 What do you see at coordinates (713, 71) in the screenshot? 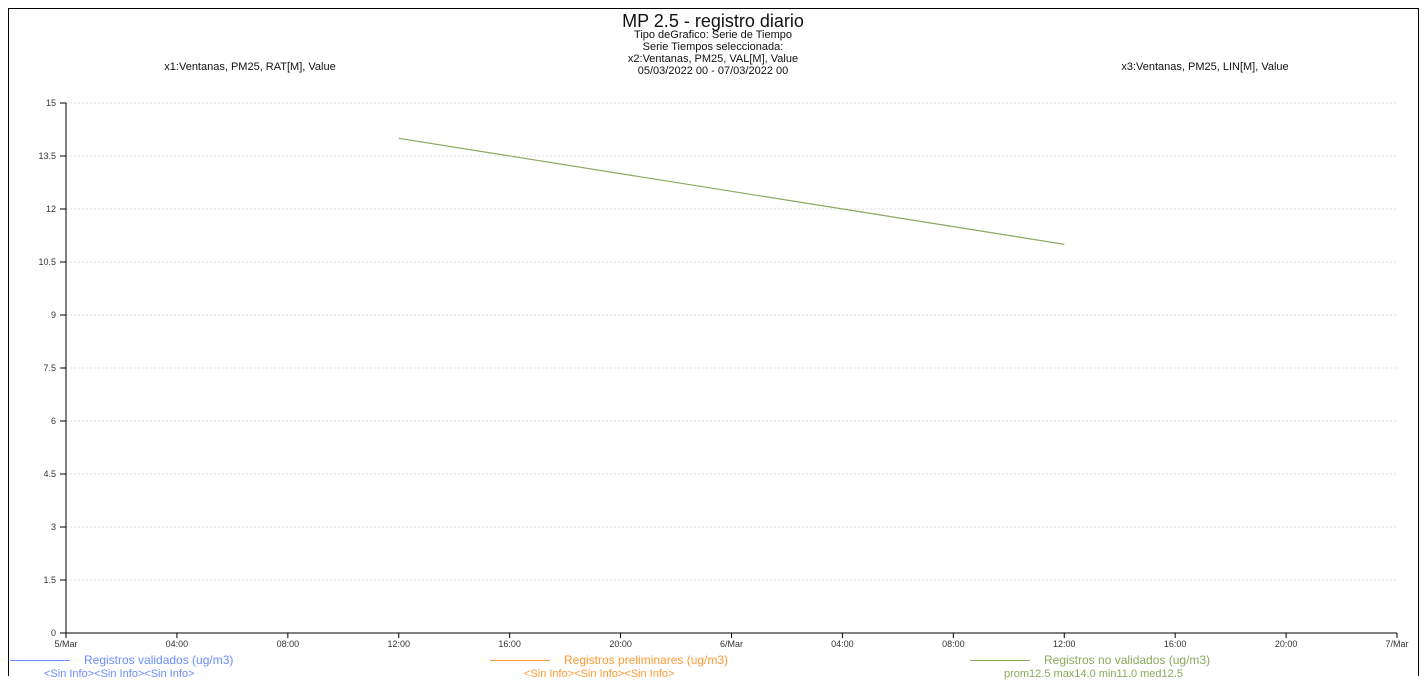
I see `date-range: 05/03/2022 00 - 07/03/2022 00` at bounding box center [713, 71].